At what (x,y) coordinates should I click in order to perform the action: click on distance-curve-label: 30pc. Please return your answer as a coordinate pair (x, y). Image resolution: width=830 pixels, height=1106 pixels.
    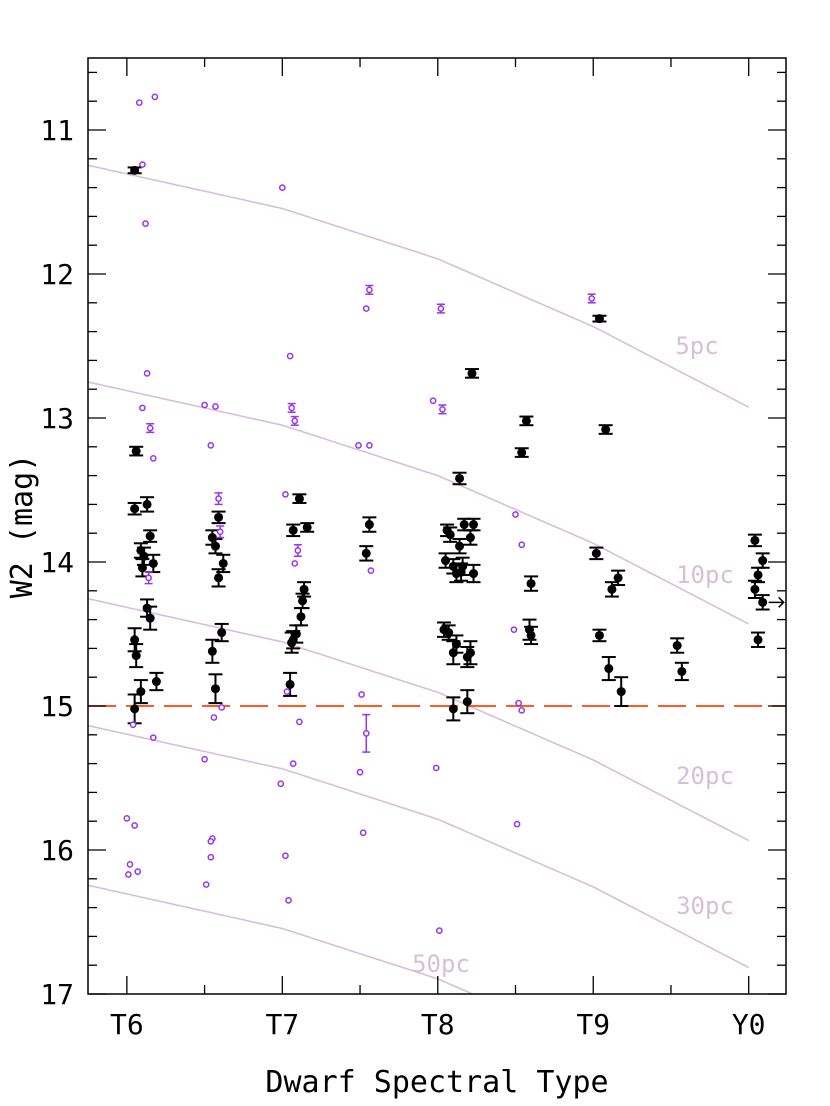
    Looking at the image, I should click on (705, 906).